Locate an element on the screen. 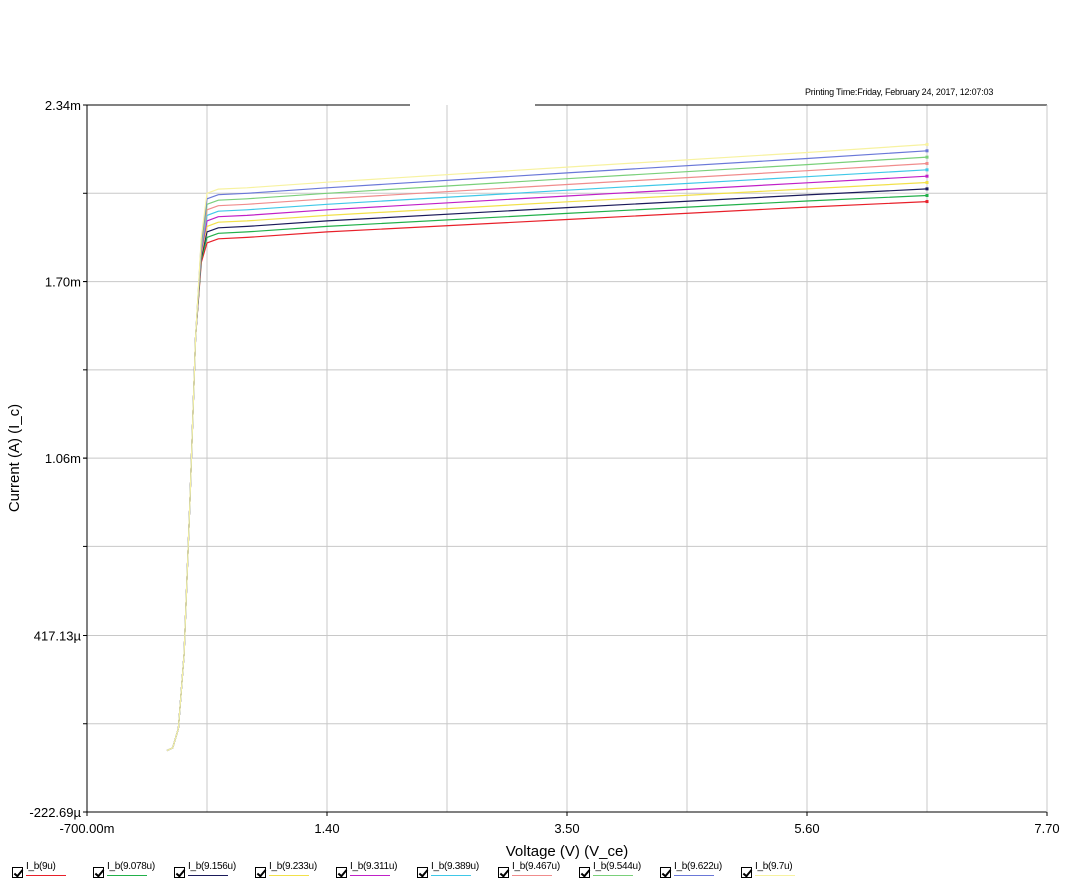  y-tick-label: 1.06m is located at coordinates (63, 458).